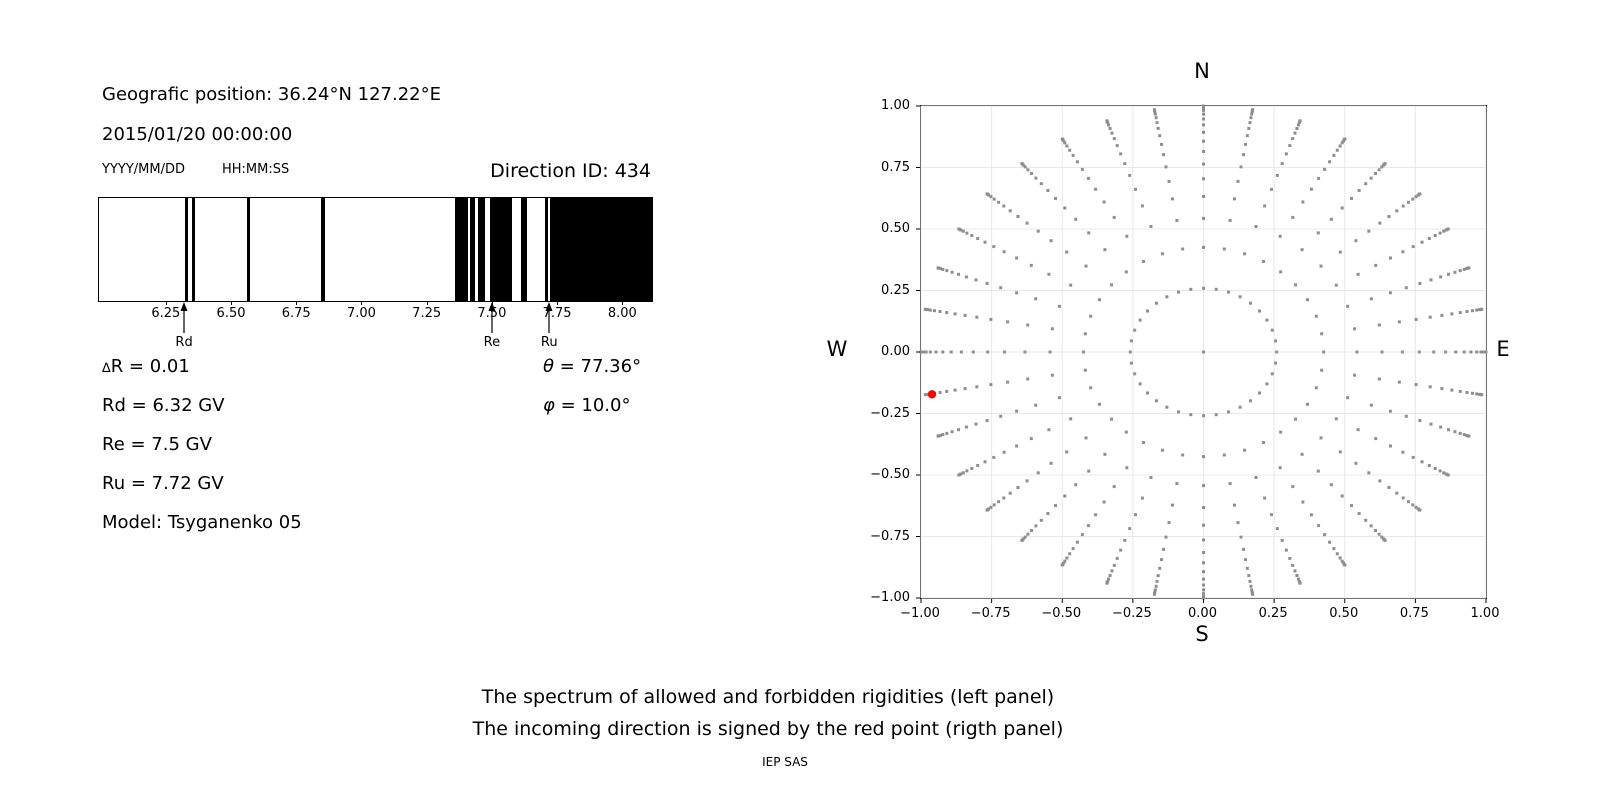  What do you see at coordinates (1503, 349) in the screenshot?
I see `compass-east-label: E` at bounding box center [1503, 349].